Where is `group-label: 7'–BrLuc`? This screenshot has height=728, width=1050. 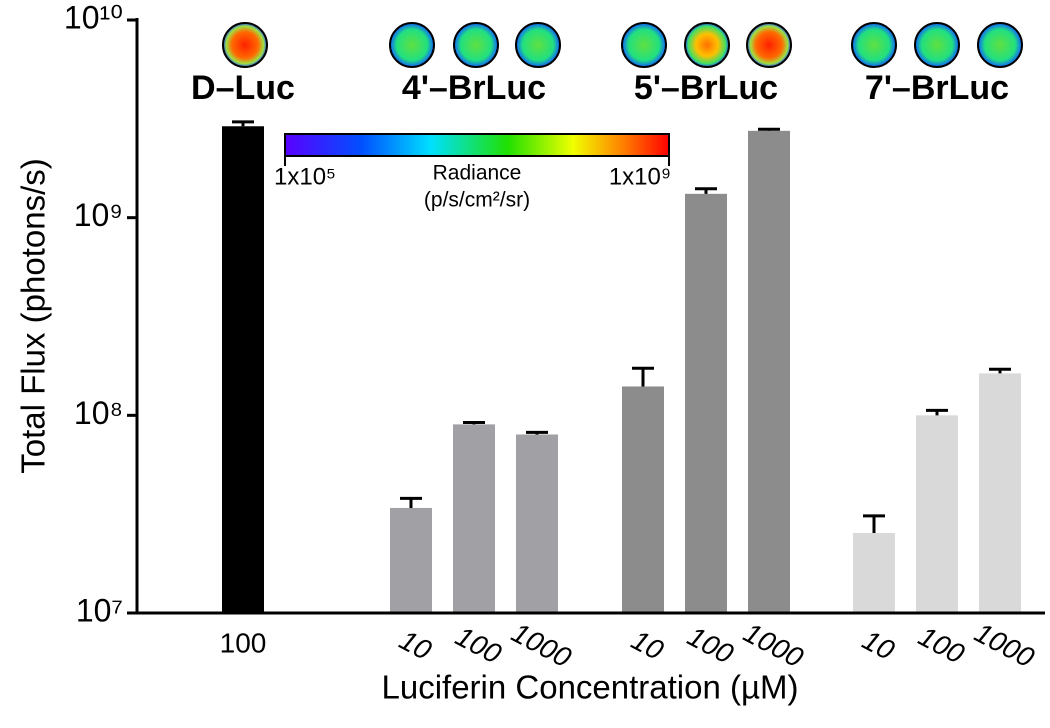 group-label: 7'–BrLuc is located at coordinates (937, 88).